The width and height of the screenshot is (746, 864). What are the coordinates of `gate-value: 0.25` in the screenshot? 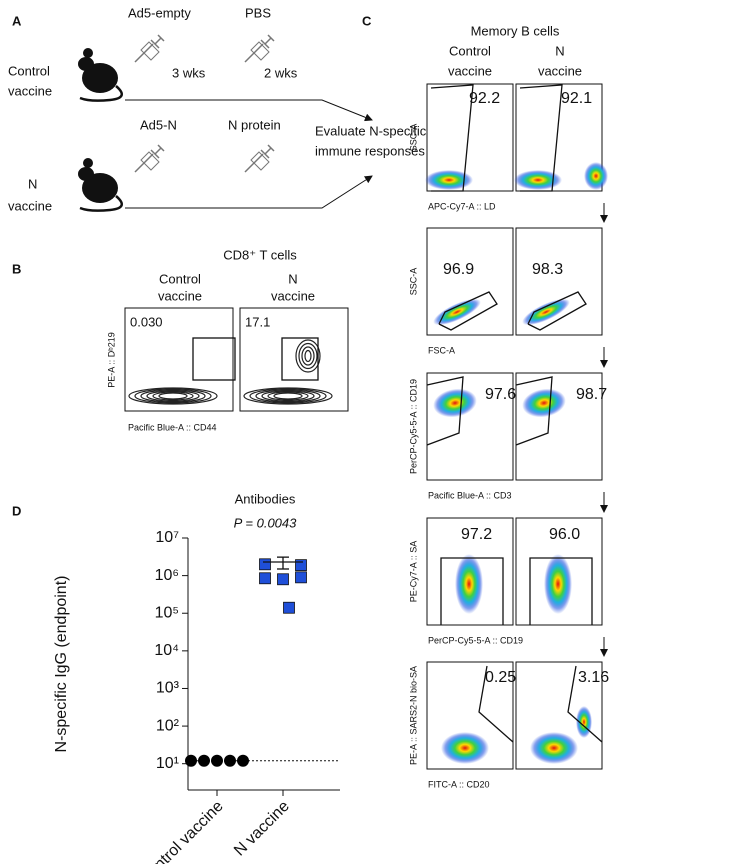 It's located at (500, 677).